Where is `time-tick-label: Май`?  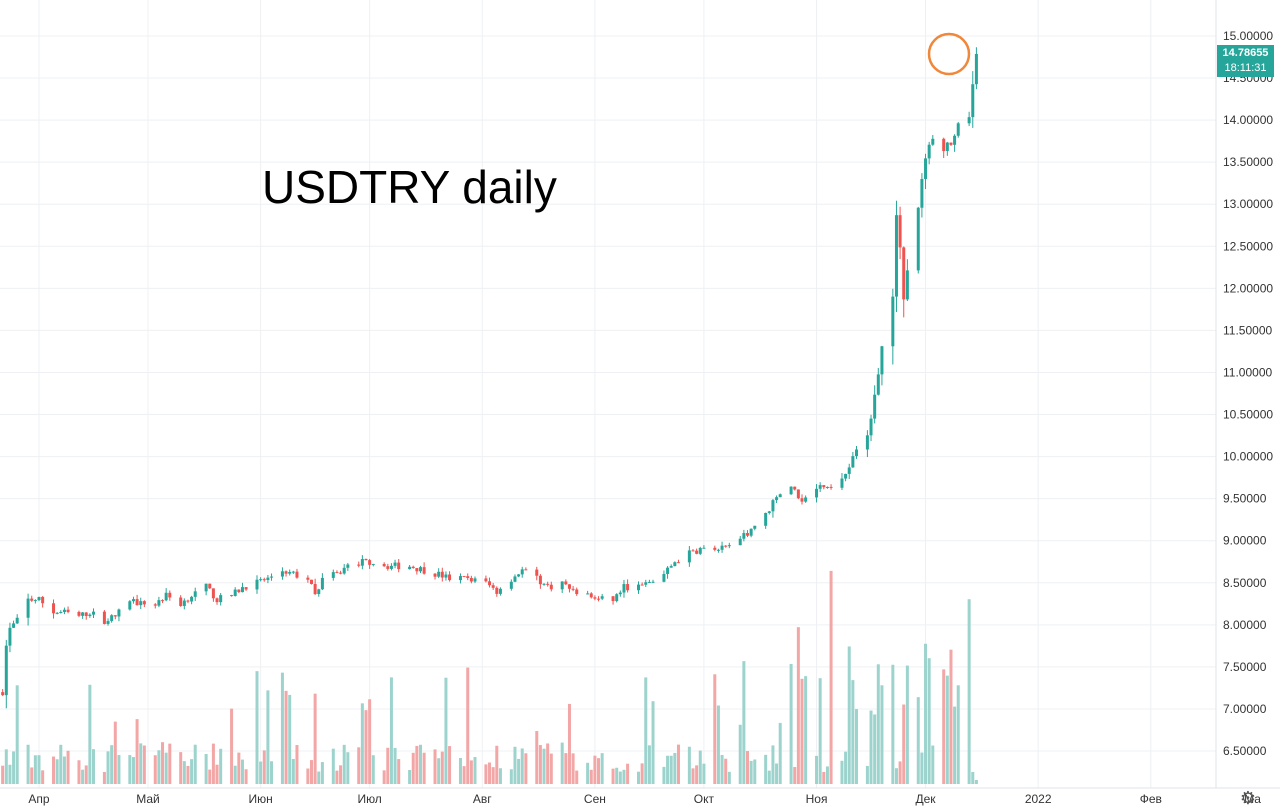 time-tick-label: Май is located at coordinates (148, 799).